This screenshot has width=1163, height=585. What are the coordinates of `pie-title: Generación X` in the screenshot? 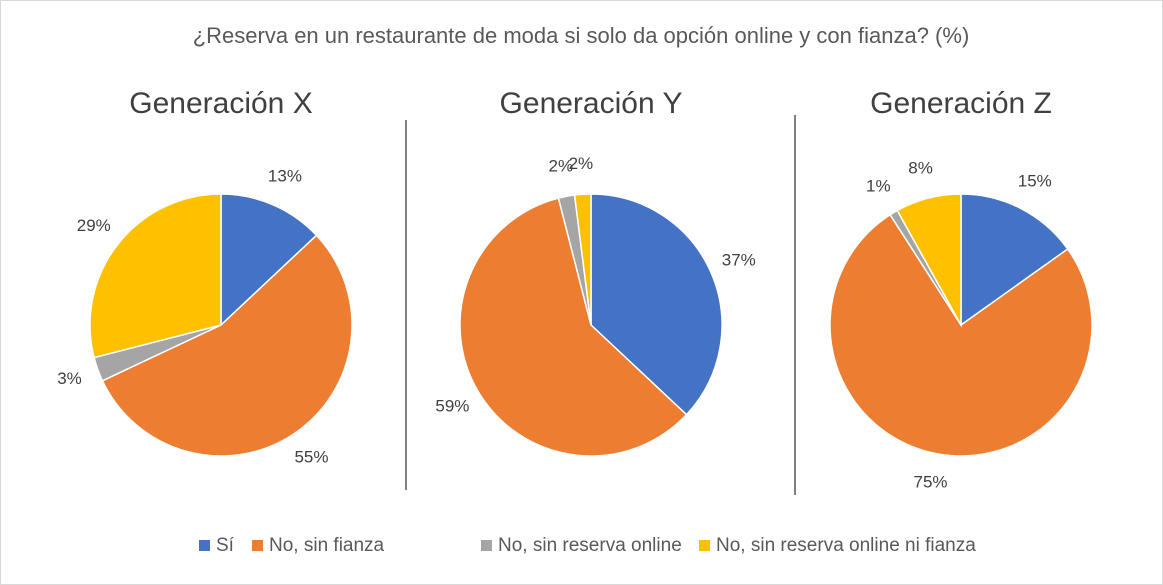 It's located at (220, 103).